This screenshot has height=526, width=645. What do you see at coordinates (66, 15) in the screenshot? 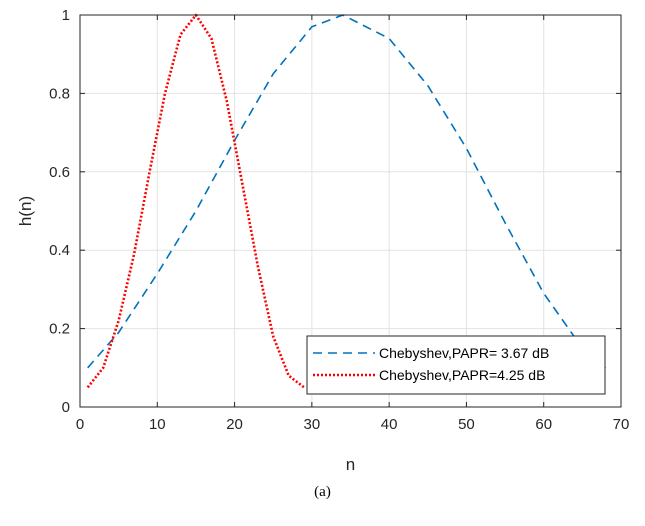
I see `y-tick-label: 1` at bounding box center [66, 15].